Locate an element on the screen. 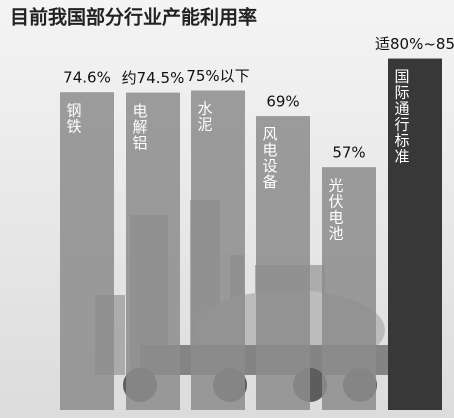 The width and height of the screenshot is (454, 418). category-label: 光伏电池 is located at coordinates (336, 209).